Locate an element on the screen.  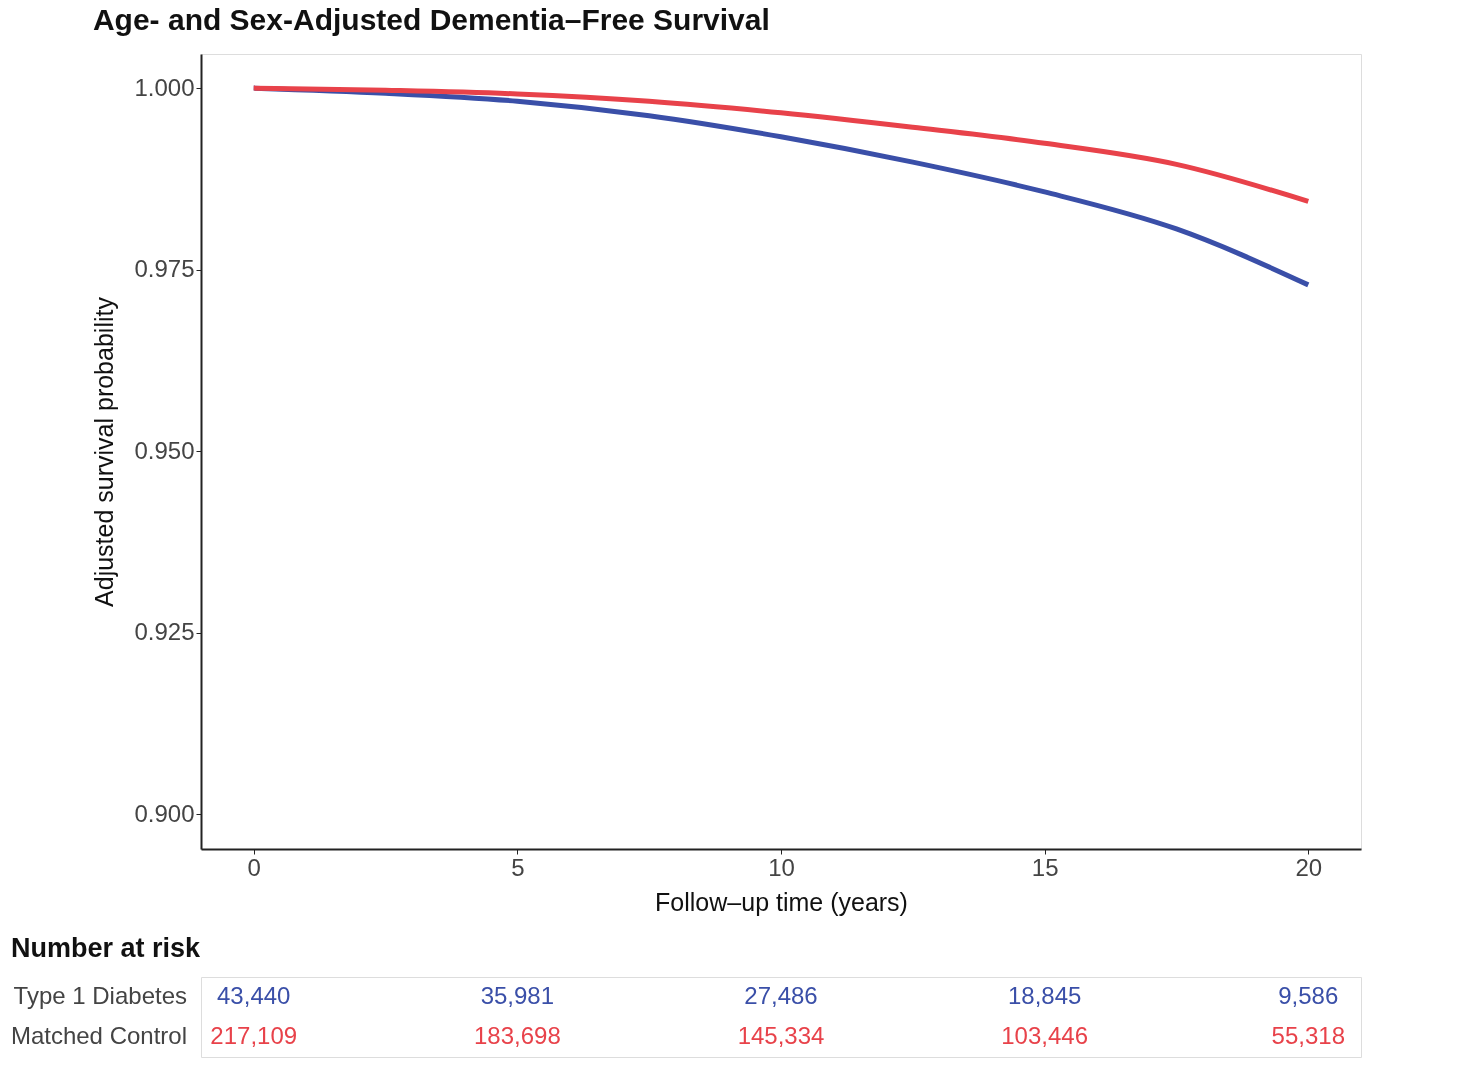
text: Matched Control is located at coordinates (98, 1035).